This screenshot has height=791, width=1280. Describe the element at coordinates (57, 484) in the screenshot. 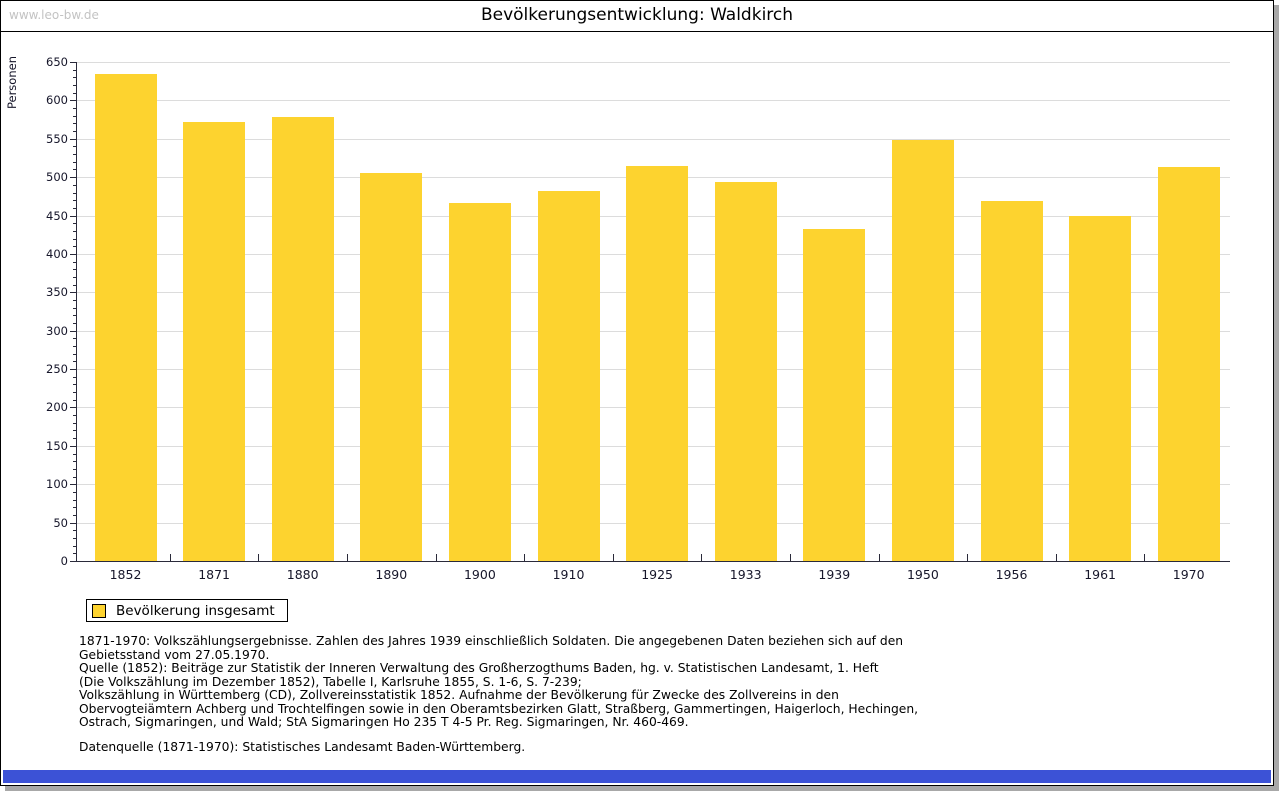

I see `y-tick-label: 100` at that location.